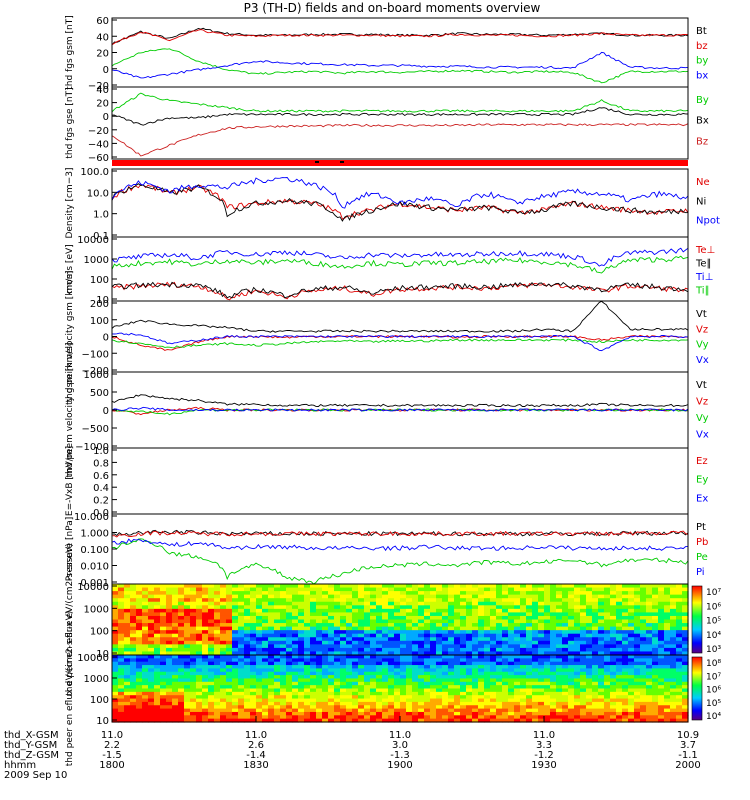 Image resolution: width=750 pixels, height=800 pixels. I want to click on x-row-value: 2.6, so click(256, 745).